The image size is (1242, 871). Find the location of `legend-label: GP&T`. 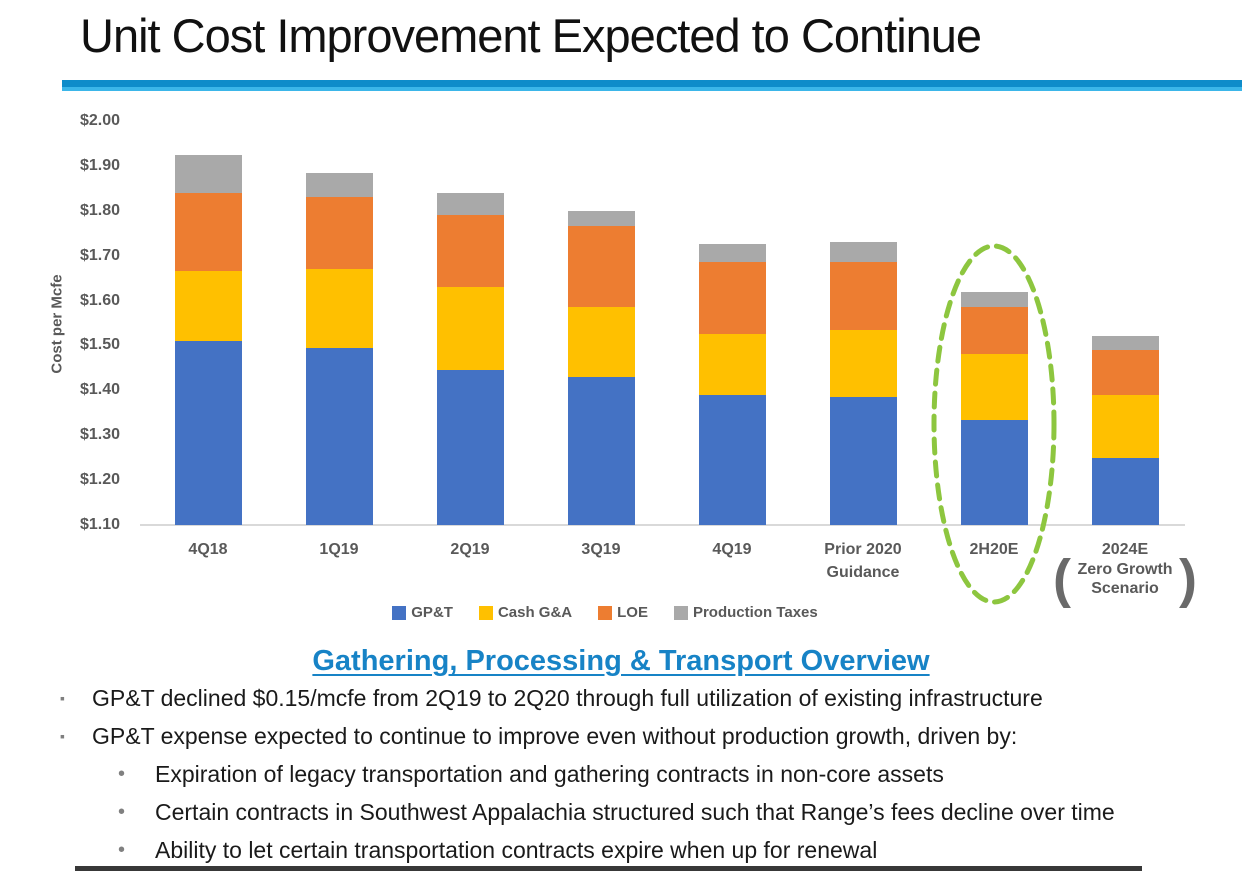

legend-label: GP&T is located at coordinates (432, 612).